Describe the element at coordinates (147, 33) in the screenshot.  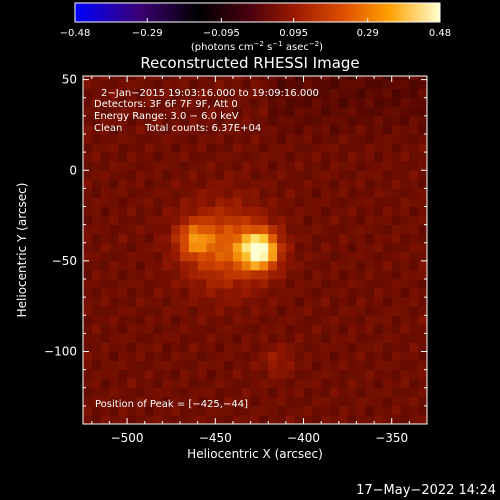
I see `colorbar-tick-label: −0.29` at that location.